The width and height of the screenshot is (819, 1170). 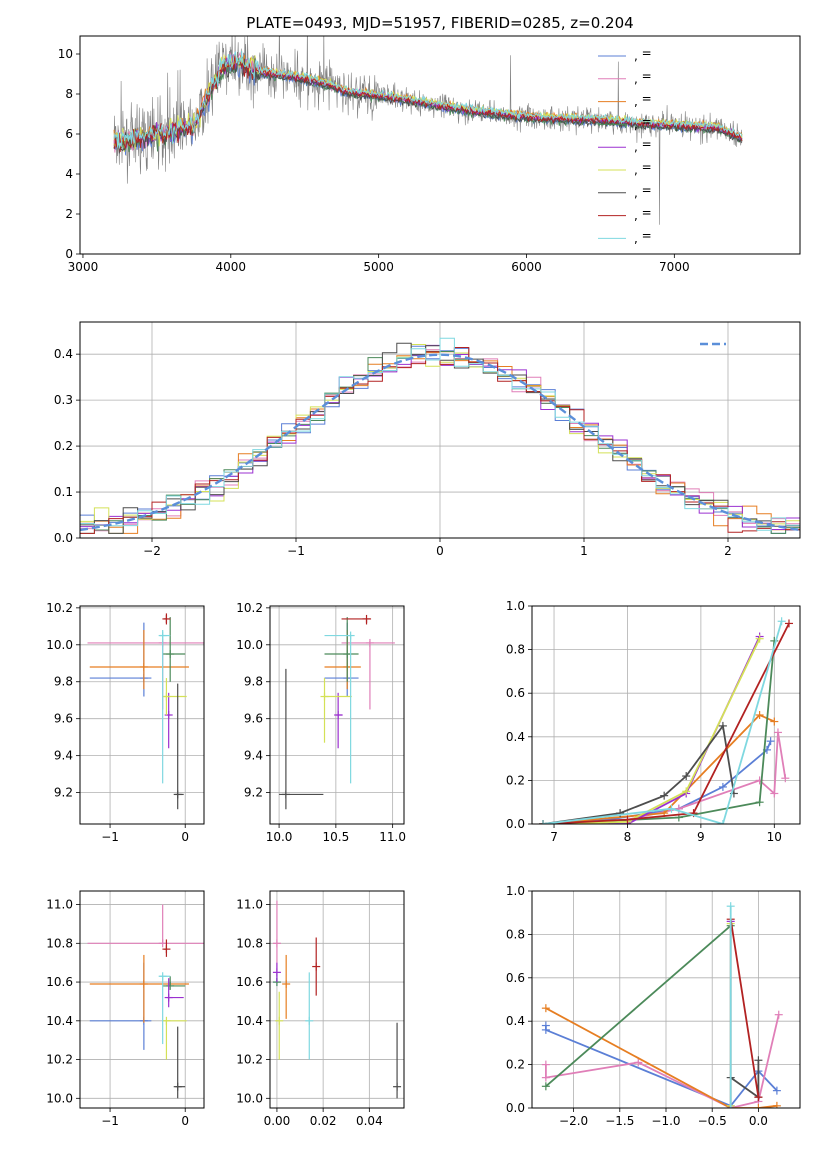 I want to click on x-tick-label: 10.5, so click(x=336, y=837).